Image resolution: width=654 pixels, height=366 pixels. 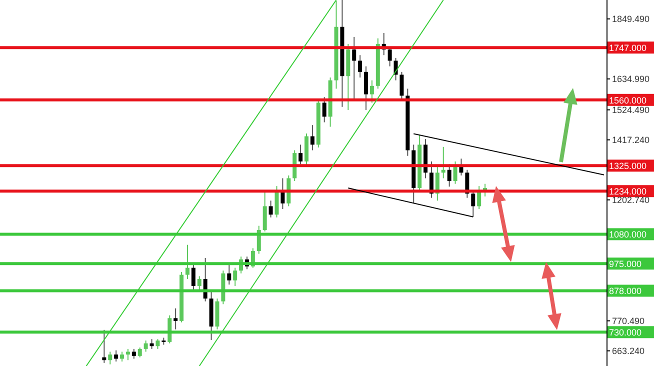 I want to click on ref-line-label: 1234.000, so click(x=628, y=191).